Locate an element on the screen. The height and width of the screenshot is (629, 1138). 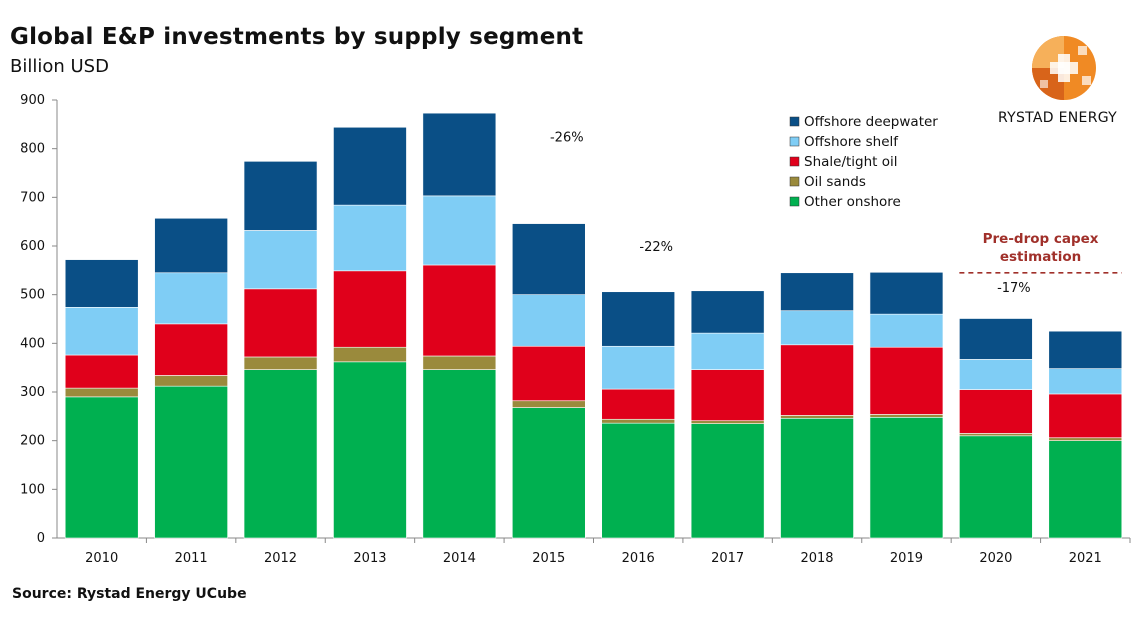
x-tick-label: 2010 is located at coordinates (101, 558).